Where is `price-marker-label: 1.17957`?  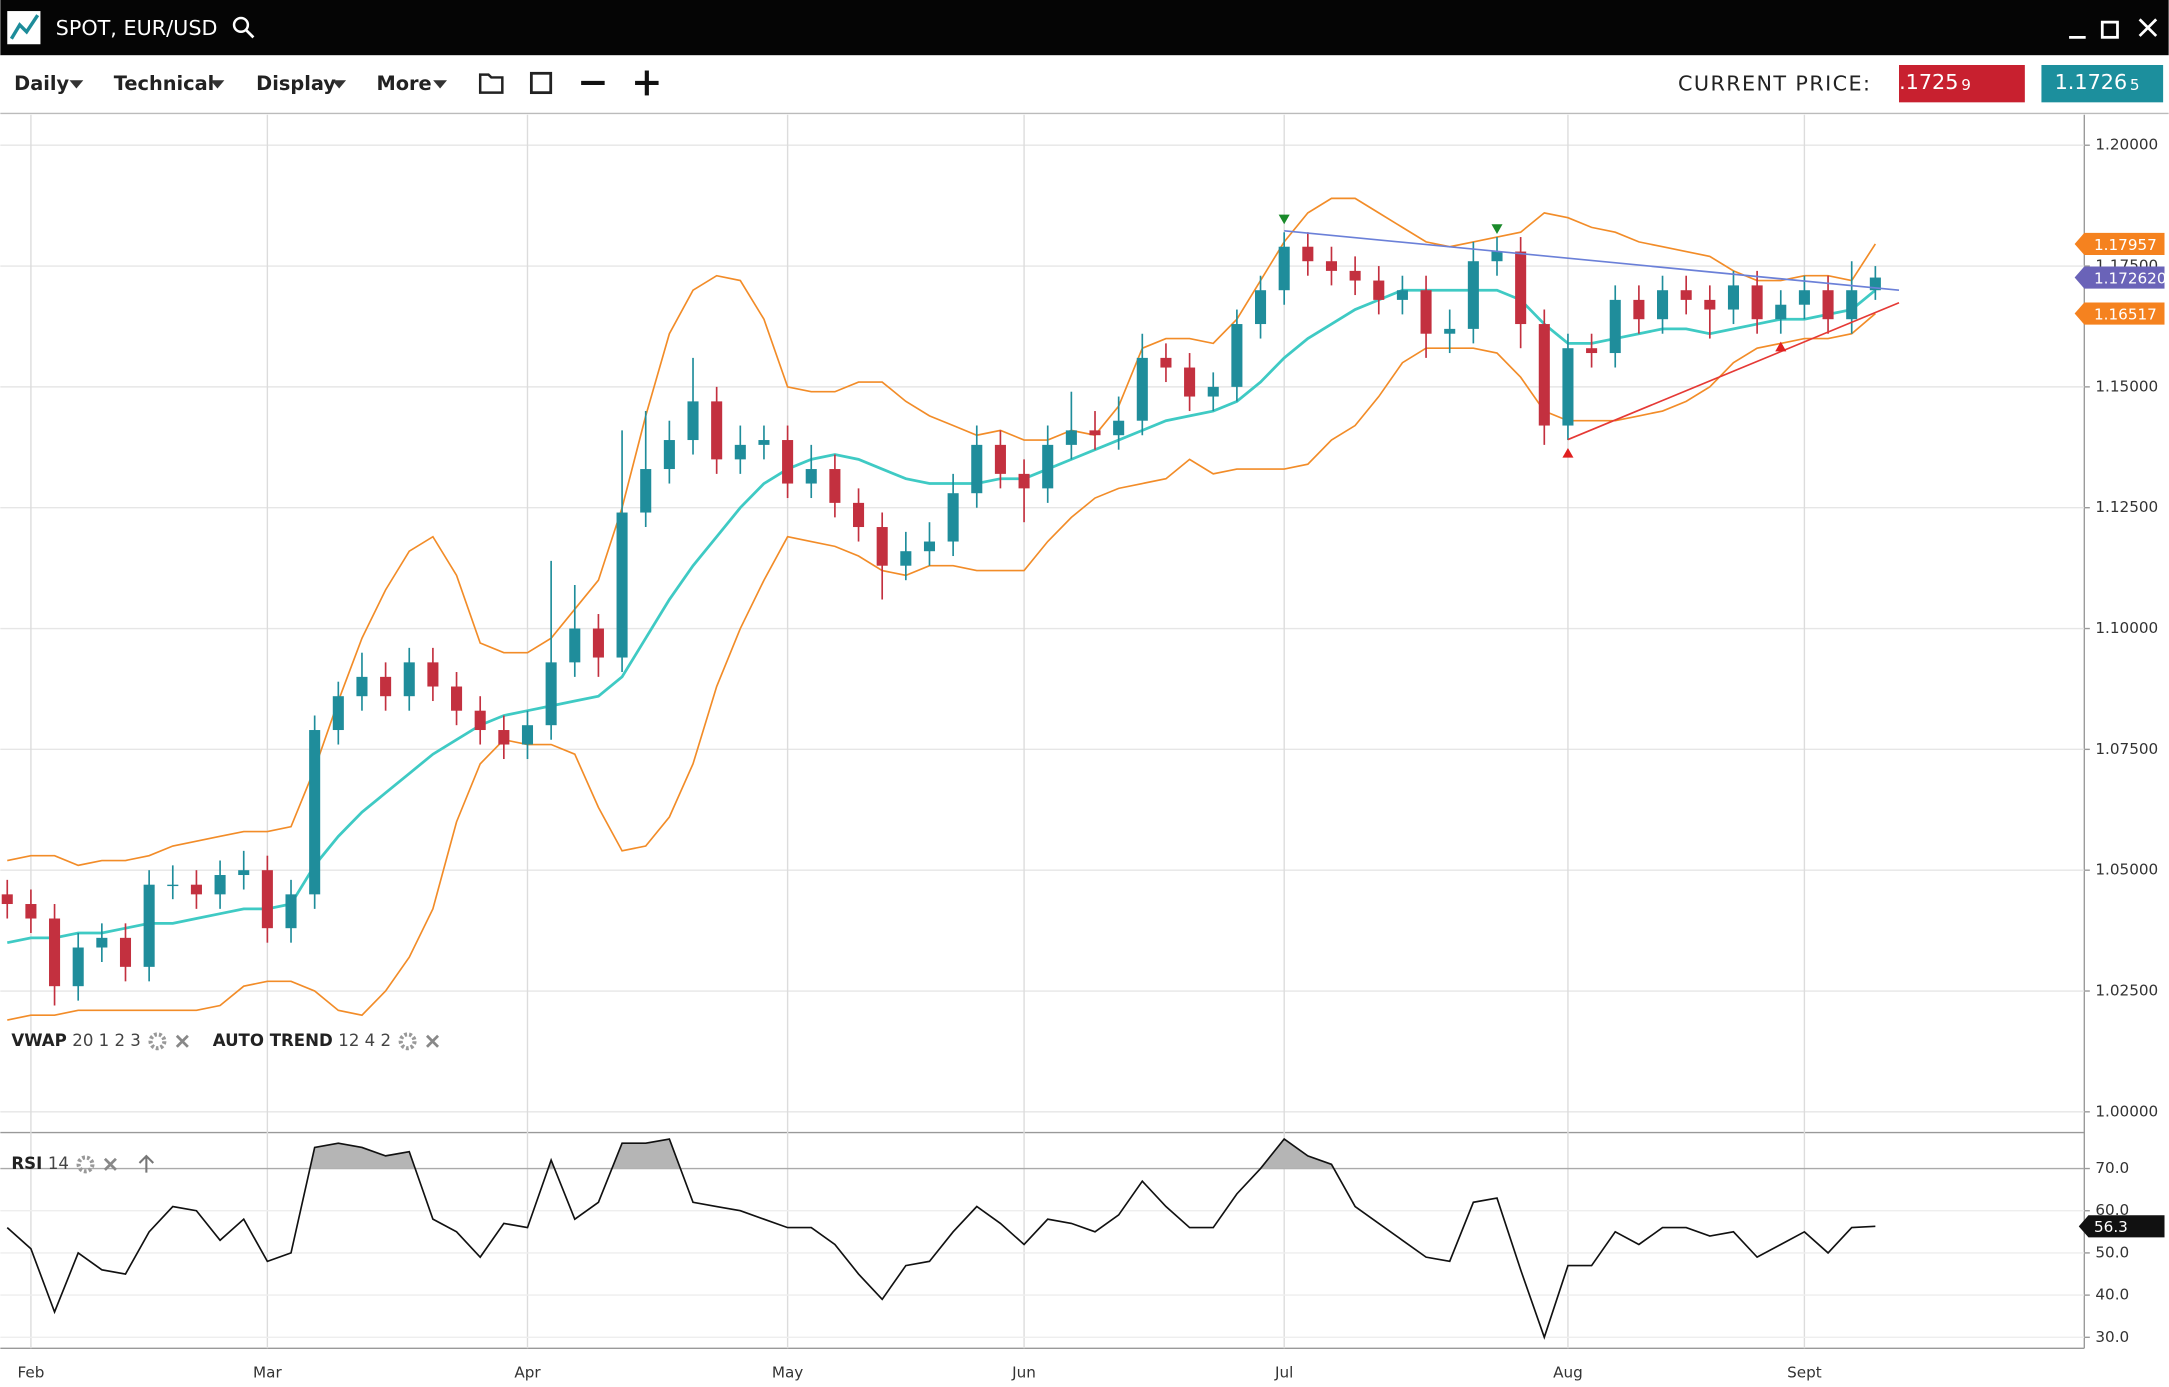
price-marker-label: 1.17957 is located at coordinates (2125, 245).